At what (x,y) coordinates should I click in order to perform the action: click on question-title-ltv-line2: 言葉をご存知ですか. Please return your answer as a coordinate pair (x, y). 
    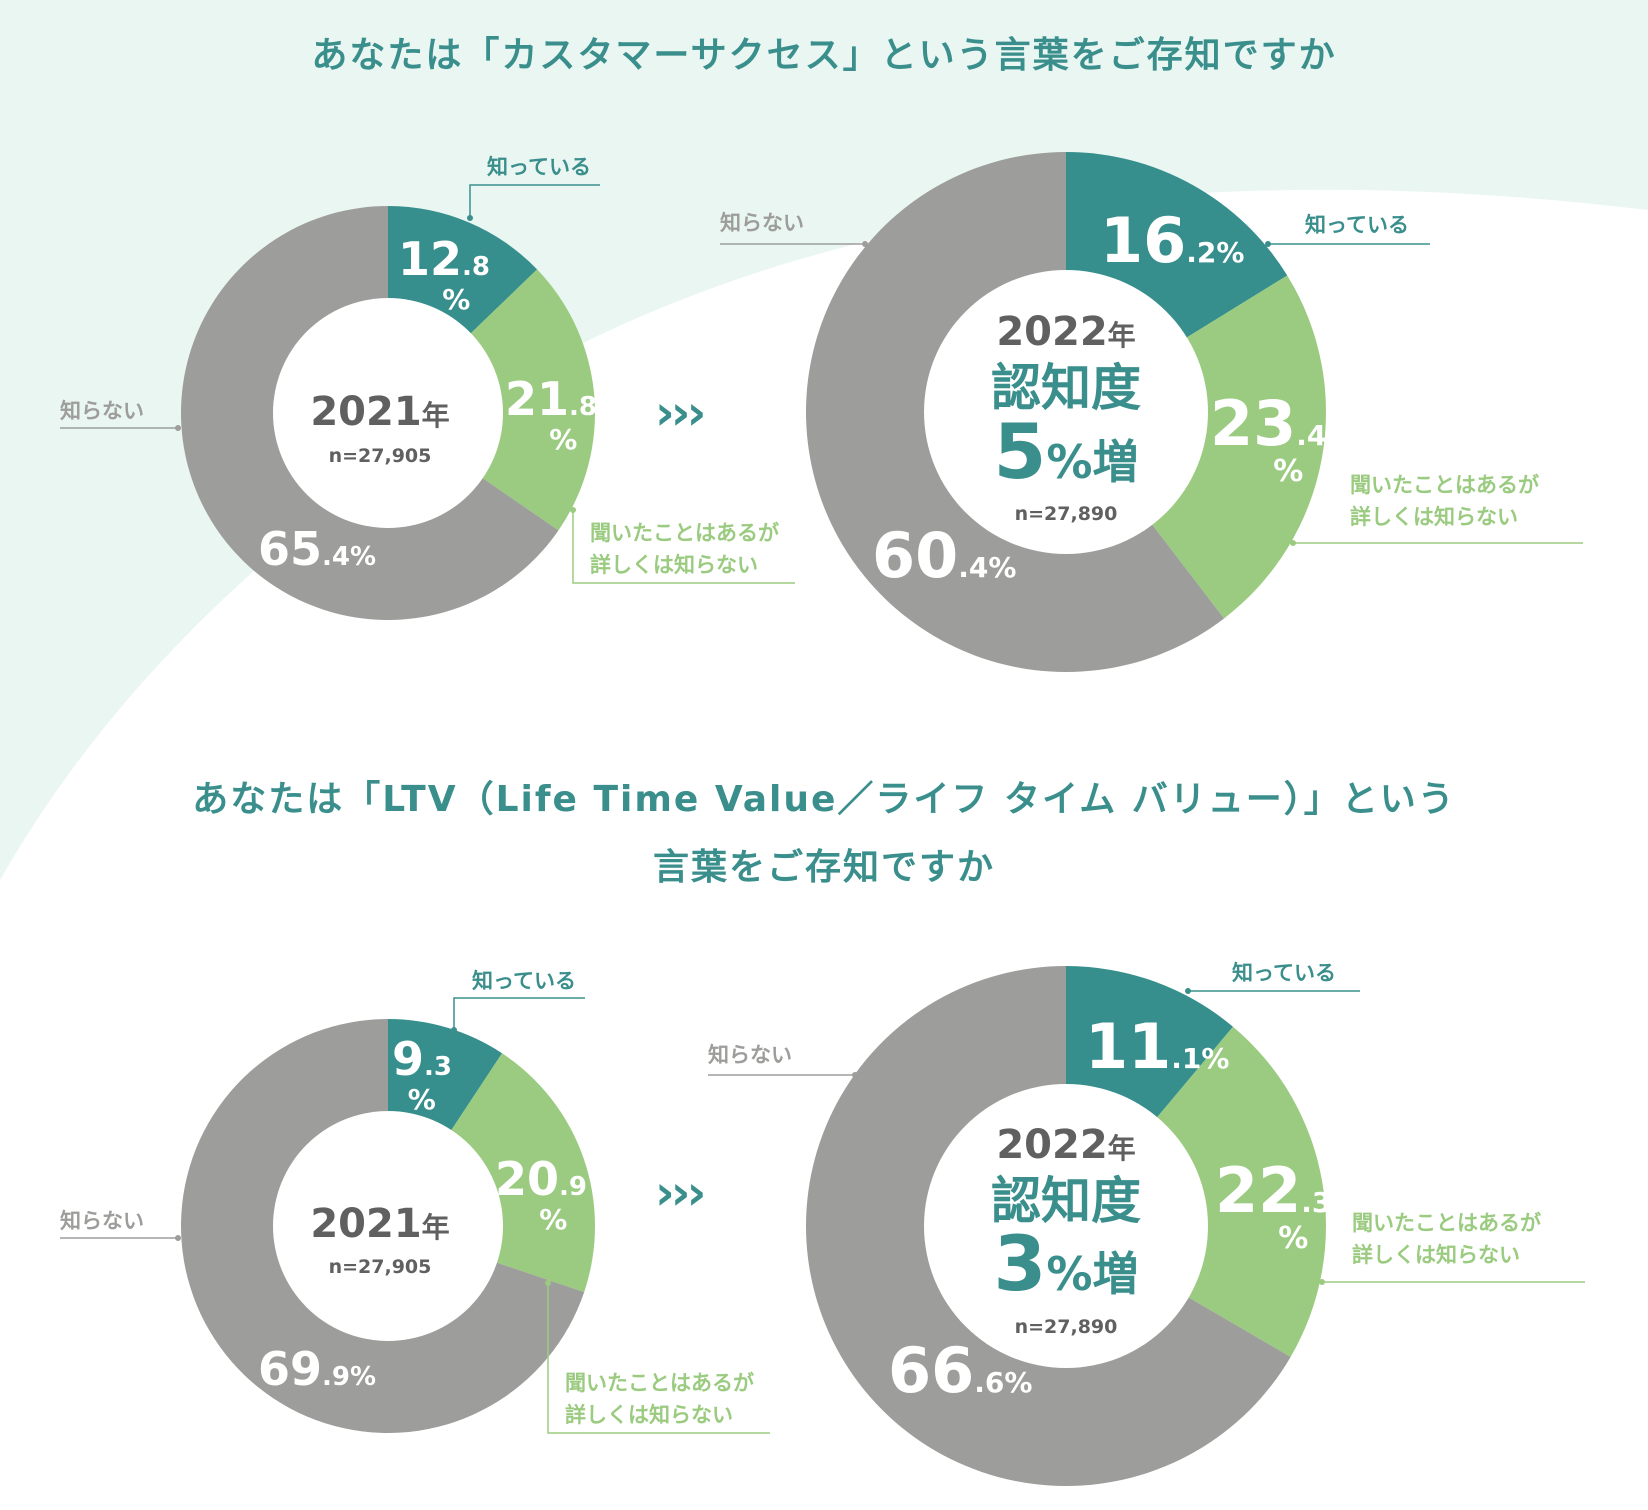
    Looking at the image, I should click on (823, 867).